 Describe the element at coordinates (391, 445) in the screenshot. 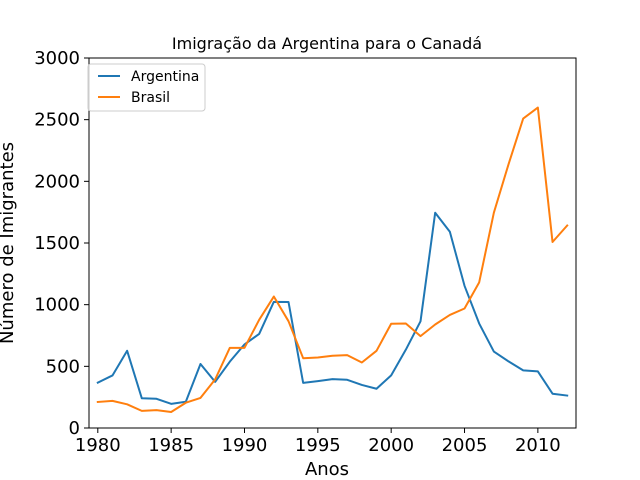

I see `x-tick-label: 2000` at that location.